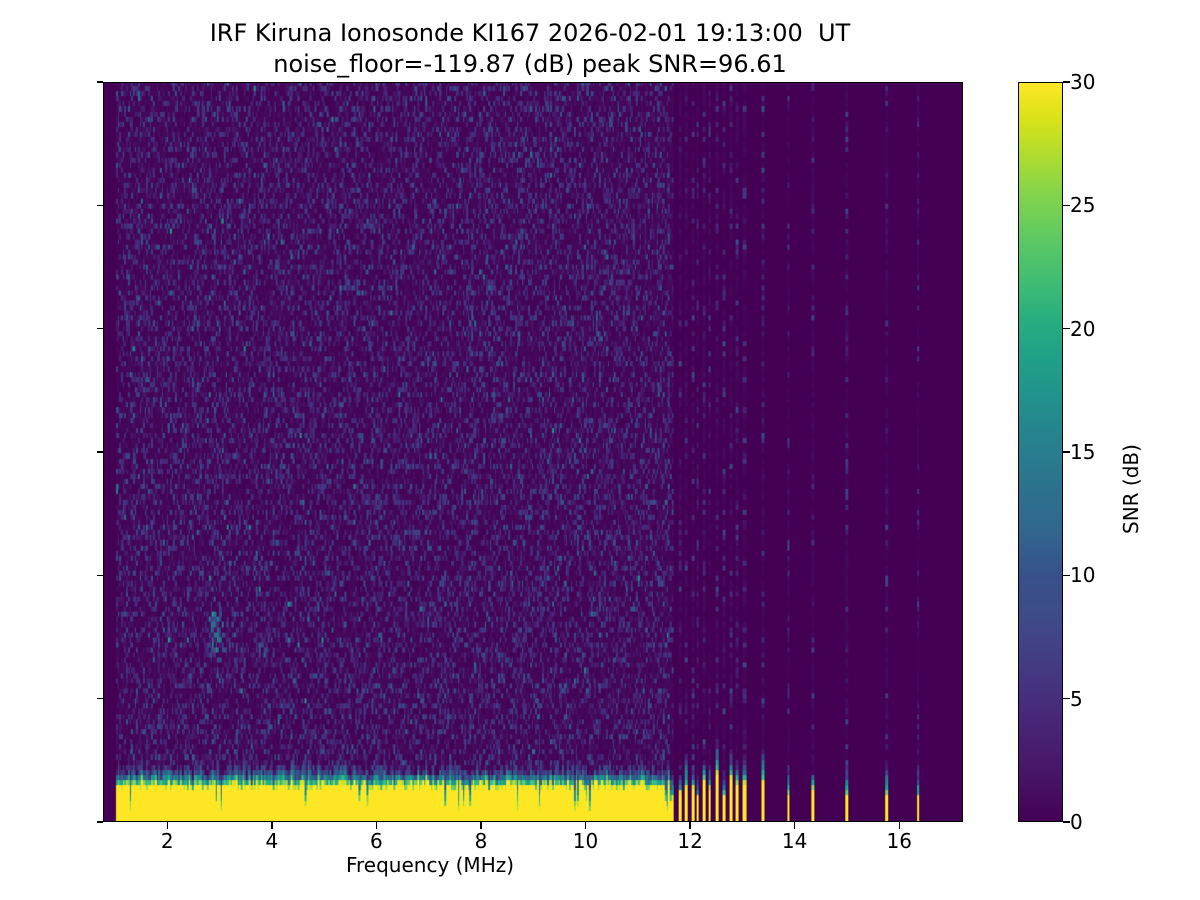 The image size is (1200, 900). Describe the element at coordinates (1040, 452) in the screenshot. I see `colorbar-gradient` at that location.